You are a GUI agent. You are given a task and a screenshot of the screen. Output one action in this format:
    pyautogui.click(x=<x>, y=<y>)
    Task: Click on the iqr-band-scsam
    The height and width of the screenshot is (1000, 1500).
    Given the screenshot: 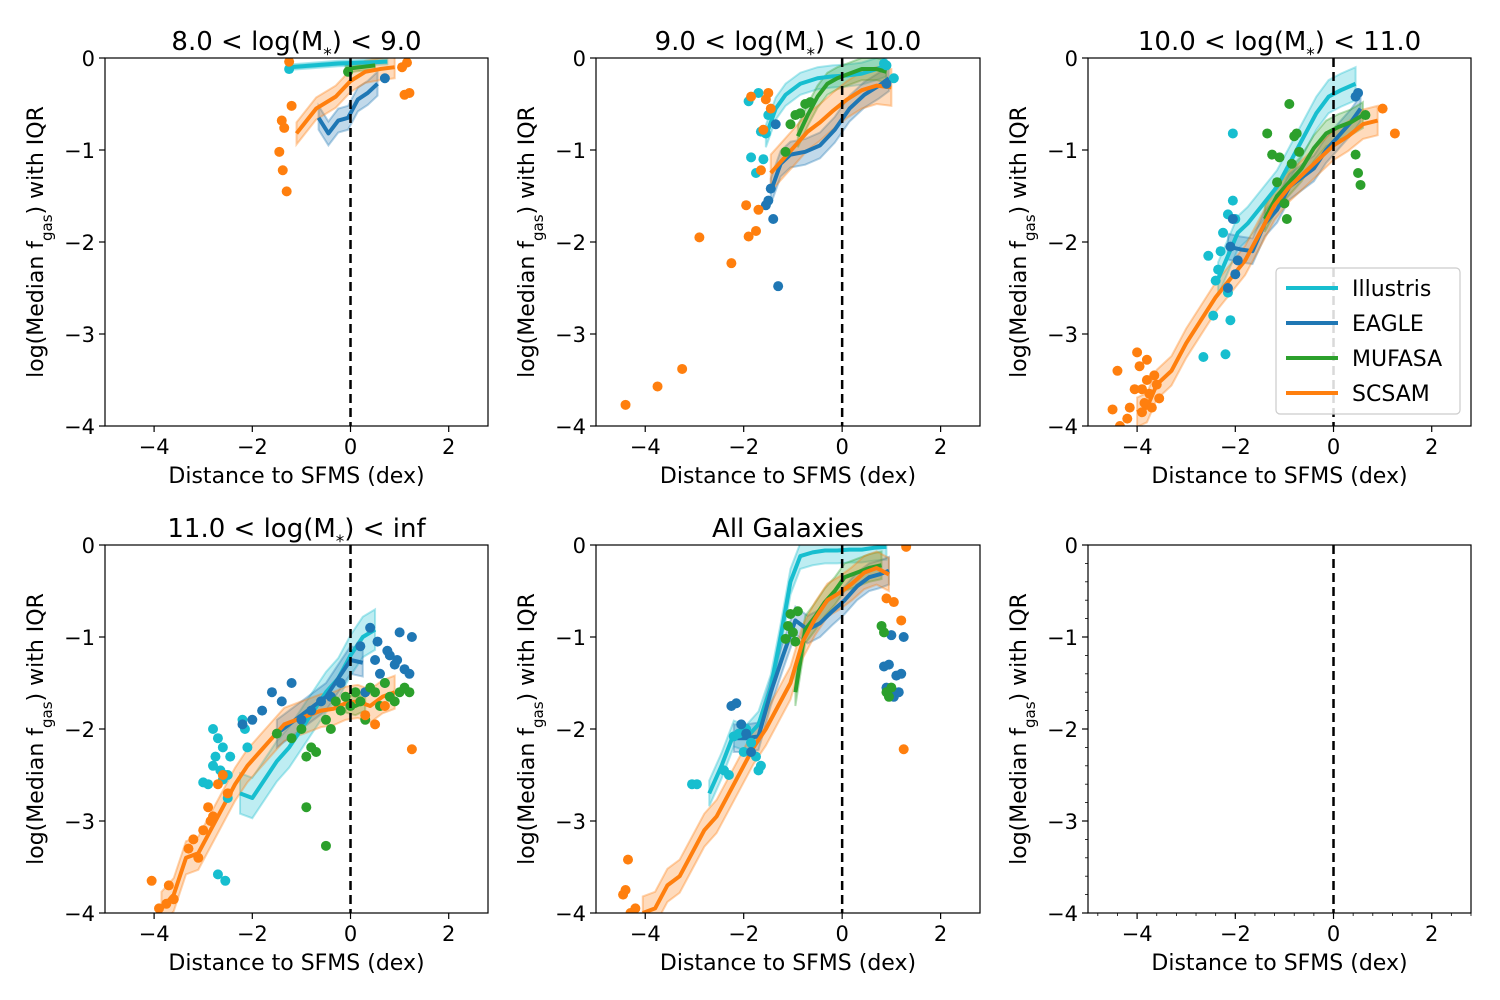 What is the action you would take?
    pyautogui.click(x=278, y=793)
    